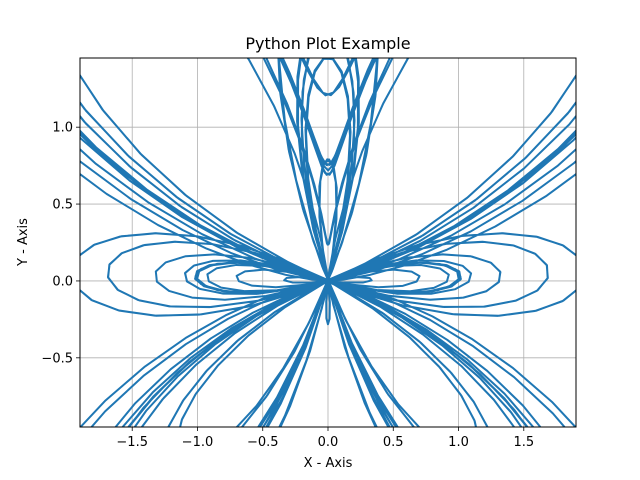 Image resolution: width=640 pixels, height=480 pixels. Describe the element at coordinates (62, 205) in the screenshot. I see `y-tick-label: 0.5` at that location.